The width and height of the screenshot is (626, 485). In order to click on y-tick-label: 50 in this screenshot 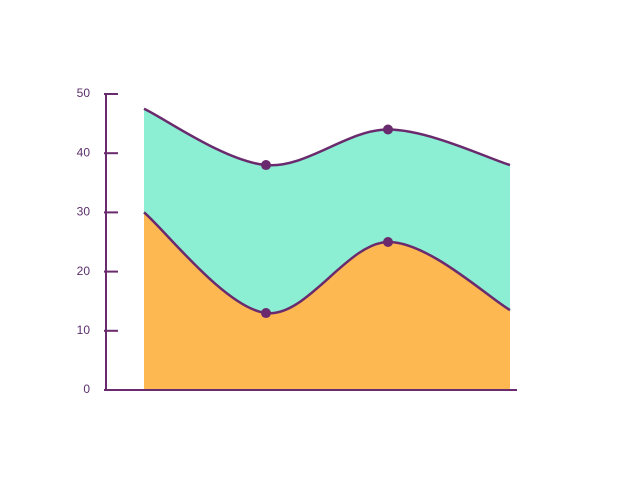, I will do `click(84, 93)`.